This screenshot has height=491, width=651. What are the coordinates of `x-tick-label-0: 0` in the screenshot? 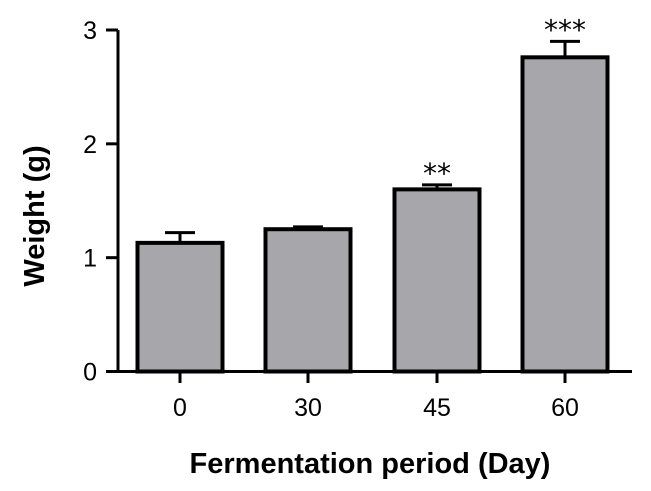 It's located at (180, 408).